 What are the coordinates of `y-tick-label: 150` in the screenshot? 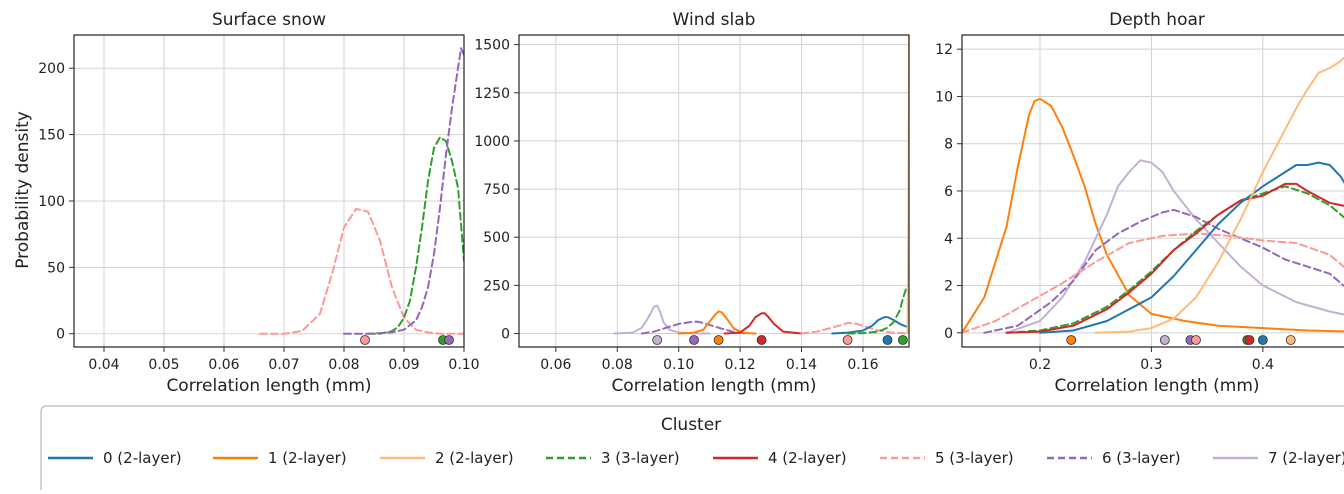 It's located at (51, 136).